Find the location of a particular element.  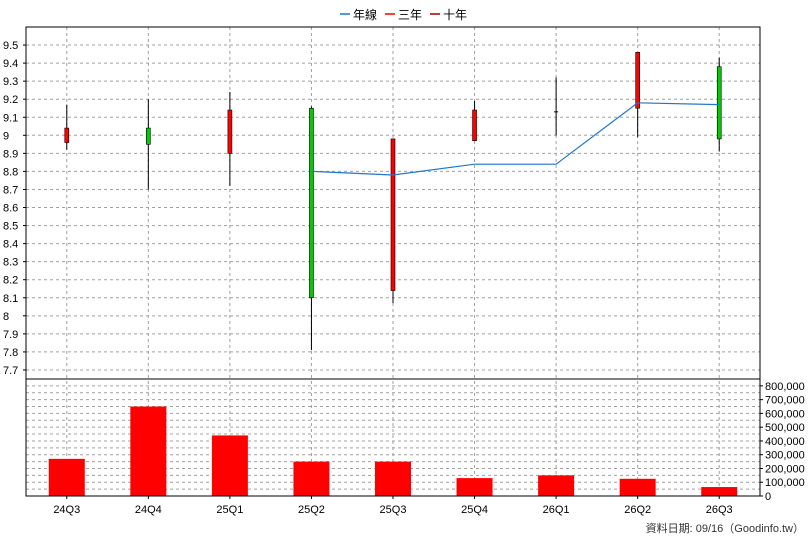

price-tick-label: 8.2 is located at coordinates (10, 281).